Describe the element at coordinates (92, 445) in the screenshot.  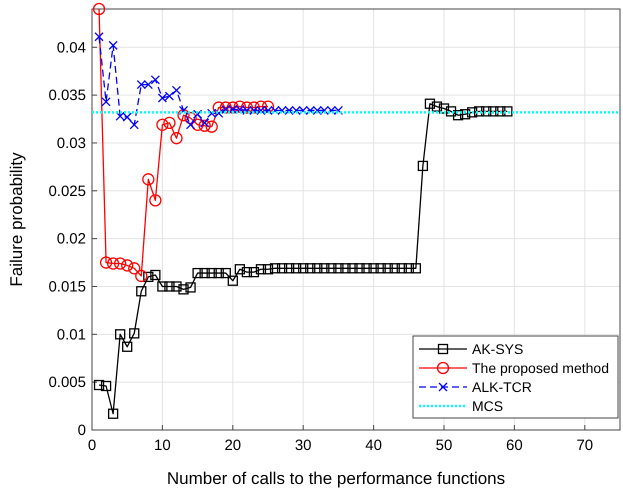
I see `x-tick-label: 0` at that location.